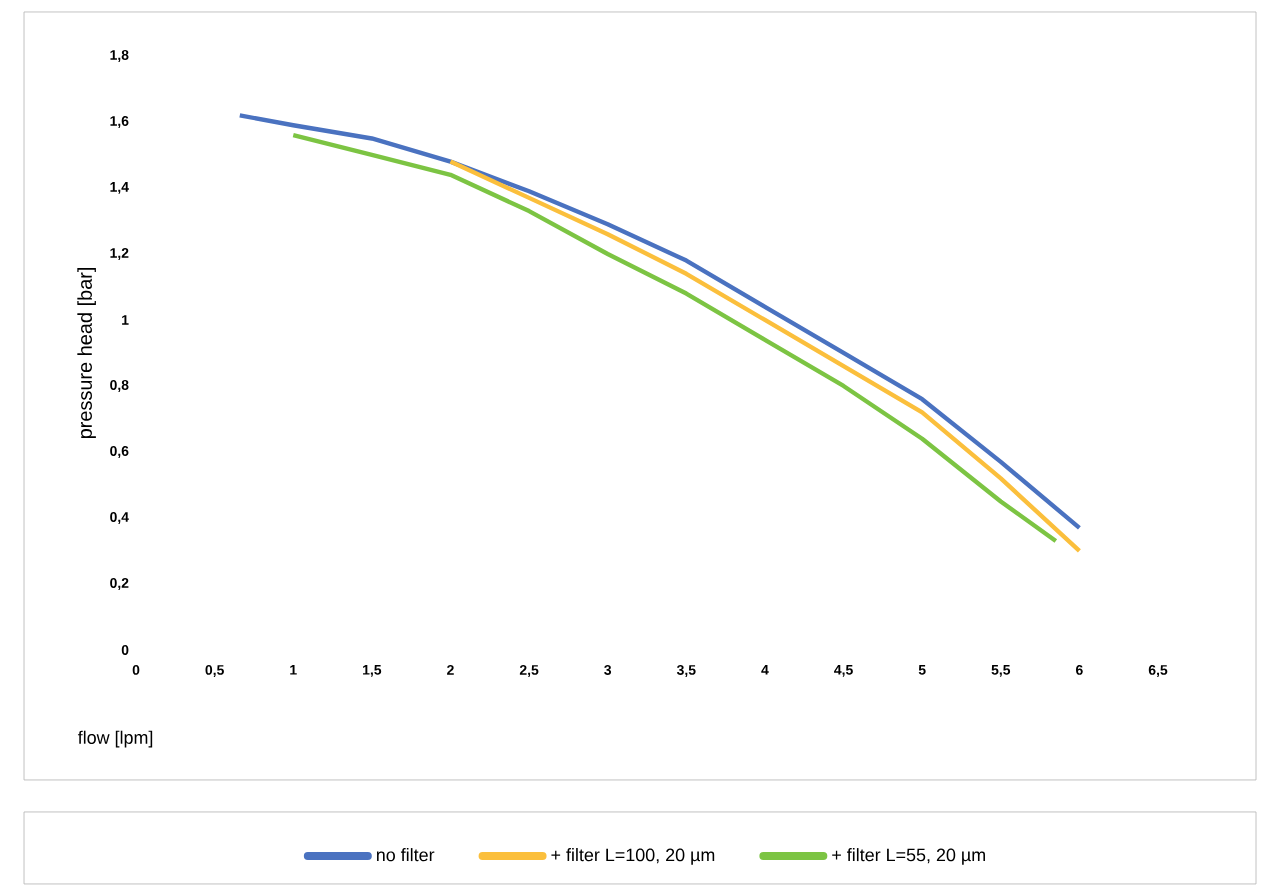 Image resolution: width=1282 pixels, height=892 pixels. I want to click on x-axis-title: flow [lpm], so click(115, 739).